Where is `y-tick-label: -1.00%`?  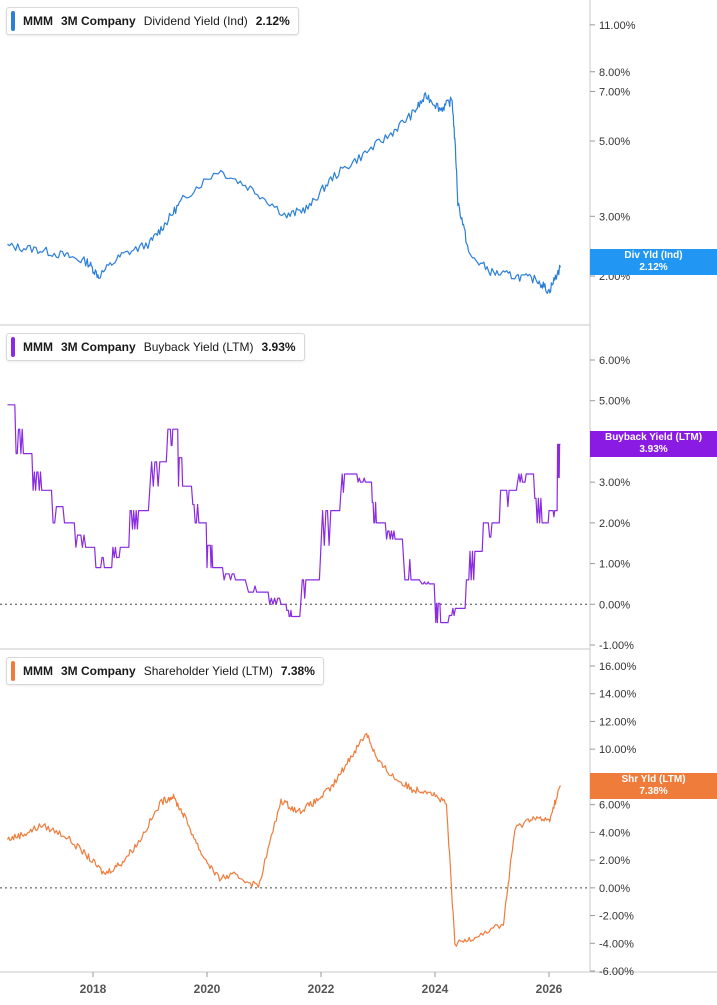 y-tick-label: -1.00% is located at coordinates (616, 646).